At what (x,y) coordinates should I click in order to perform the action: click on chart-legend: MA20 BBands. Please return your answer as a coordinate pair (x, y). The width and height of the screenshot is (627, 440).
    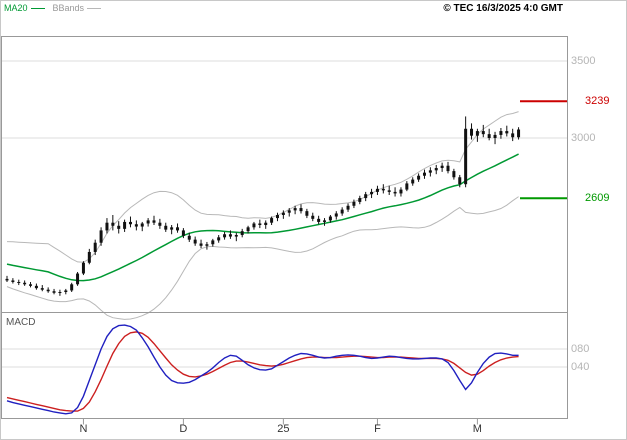
    Looking at the image, I should click on (53, 8).